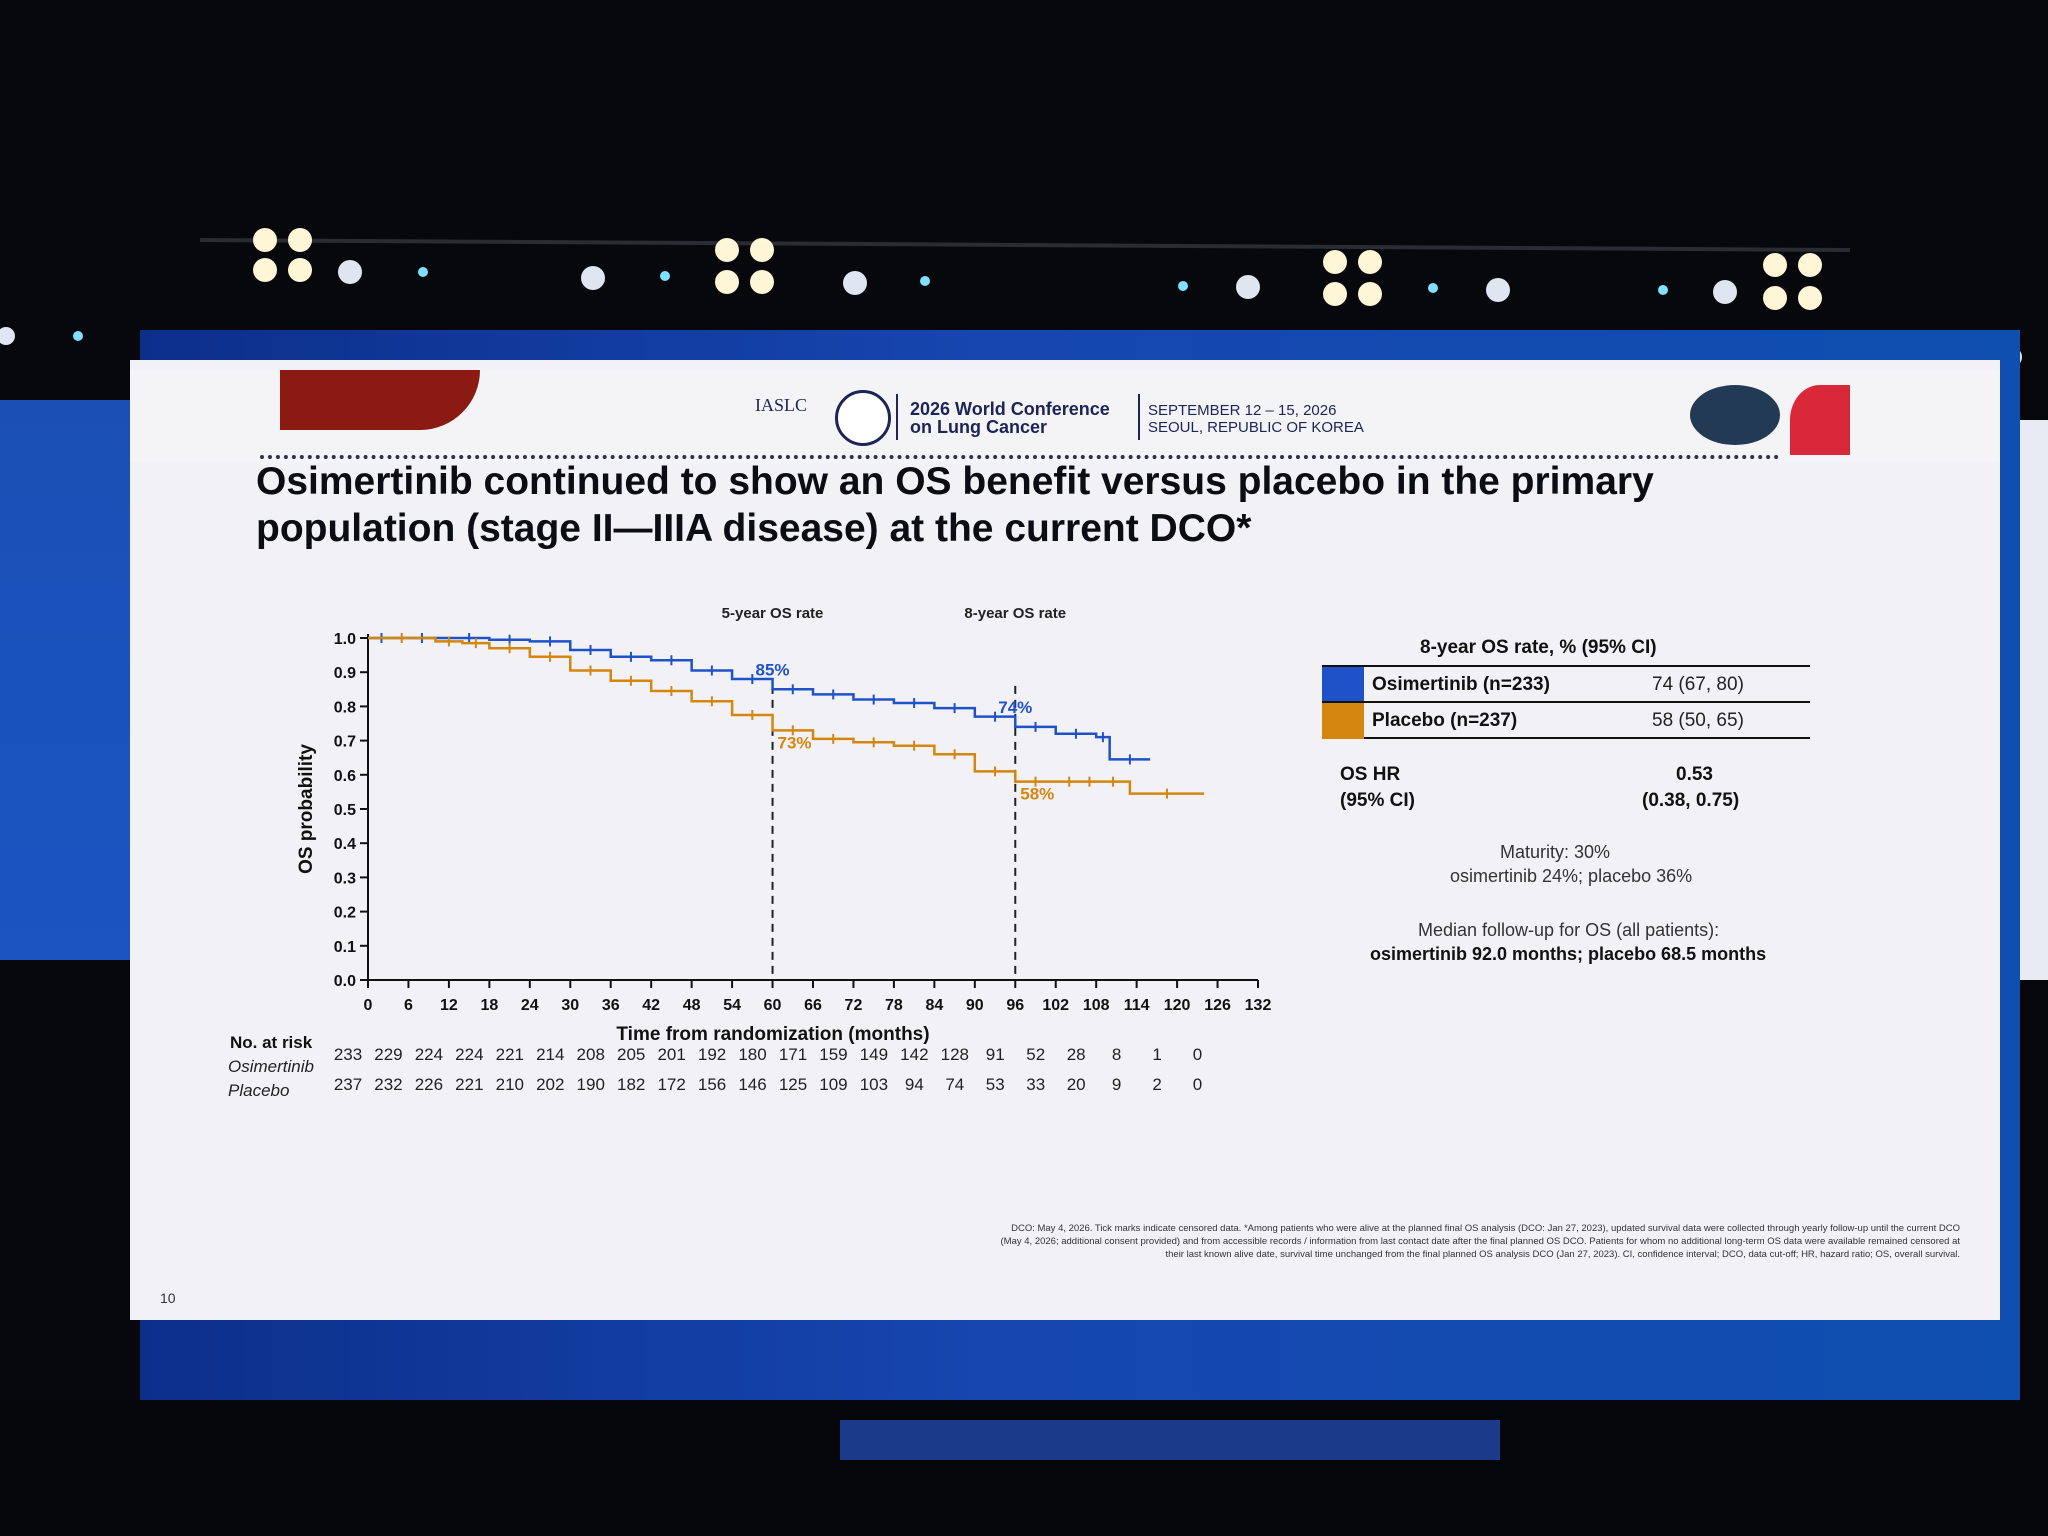 The height and width of the screenshot is (1536, 2048). I want to click on legend-title: 8-year OS rate, % (95% CI), so click(1538, 647).